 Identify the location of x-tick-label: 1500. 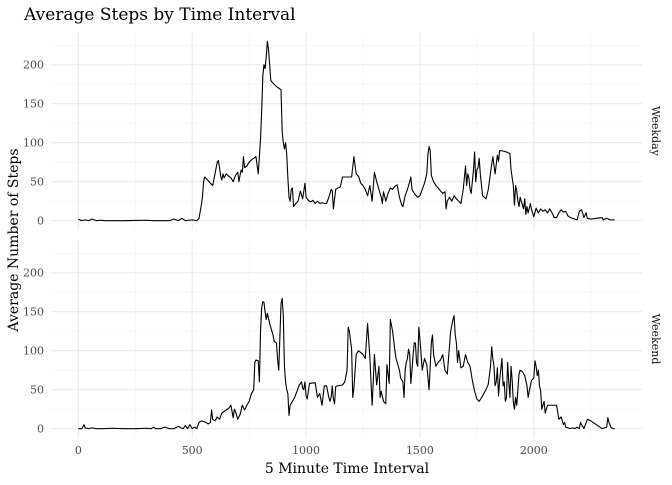
(420, 450).